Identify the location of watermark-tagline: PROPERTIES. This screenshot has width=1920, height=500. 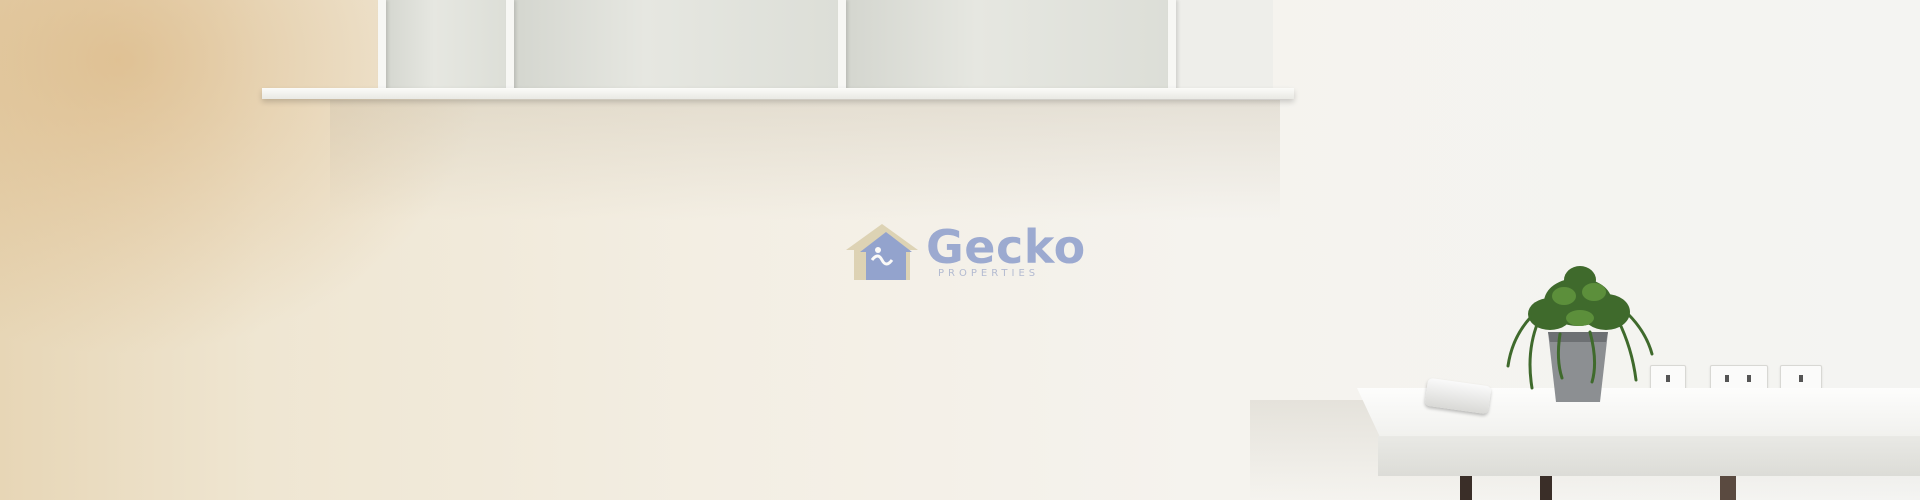
(989, 273).